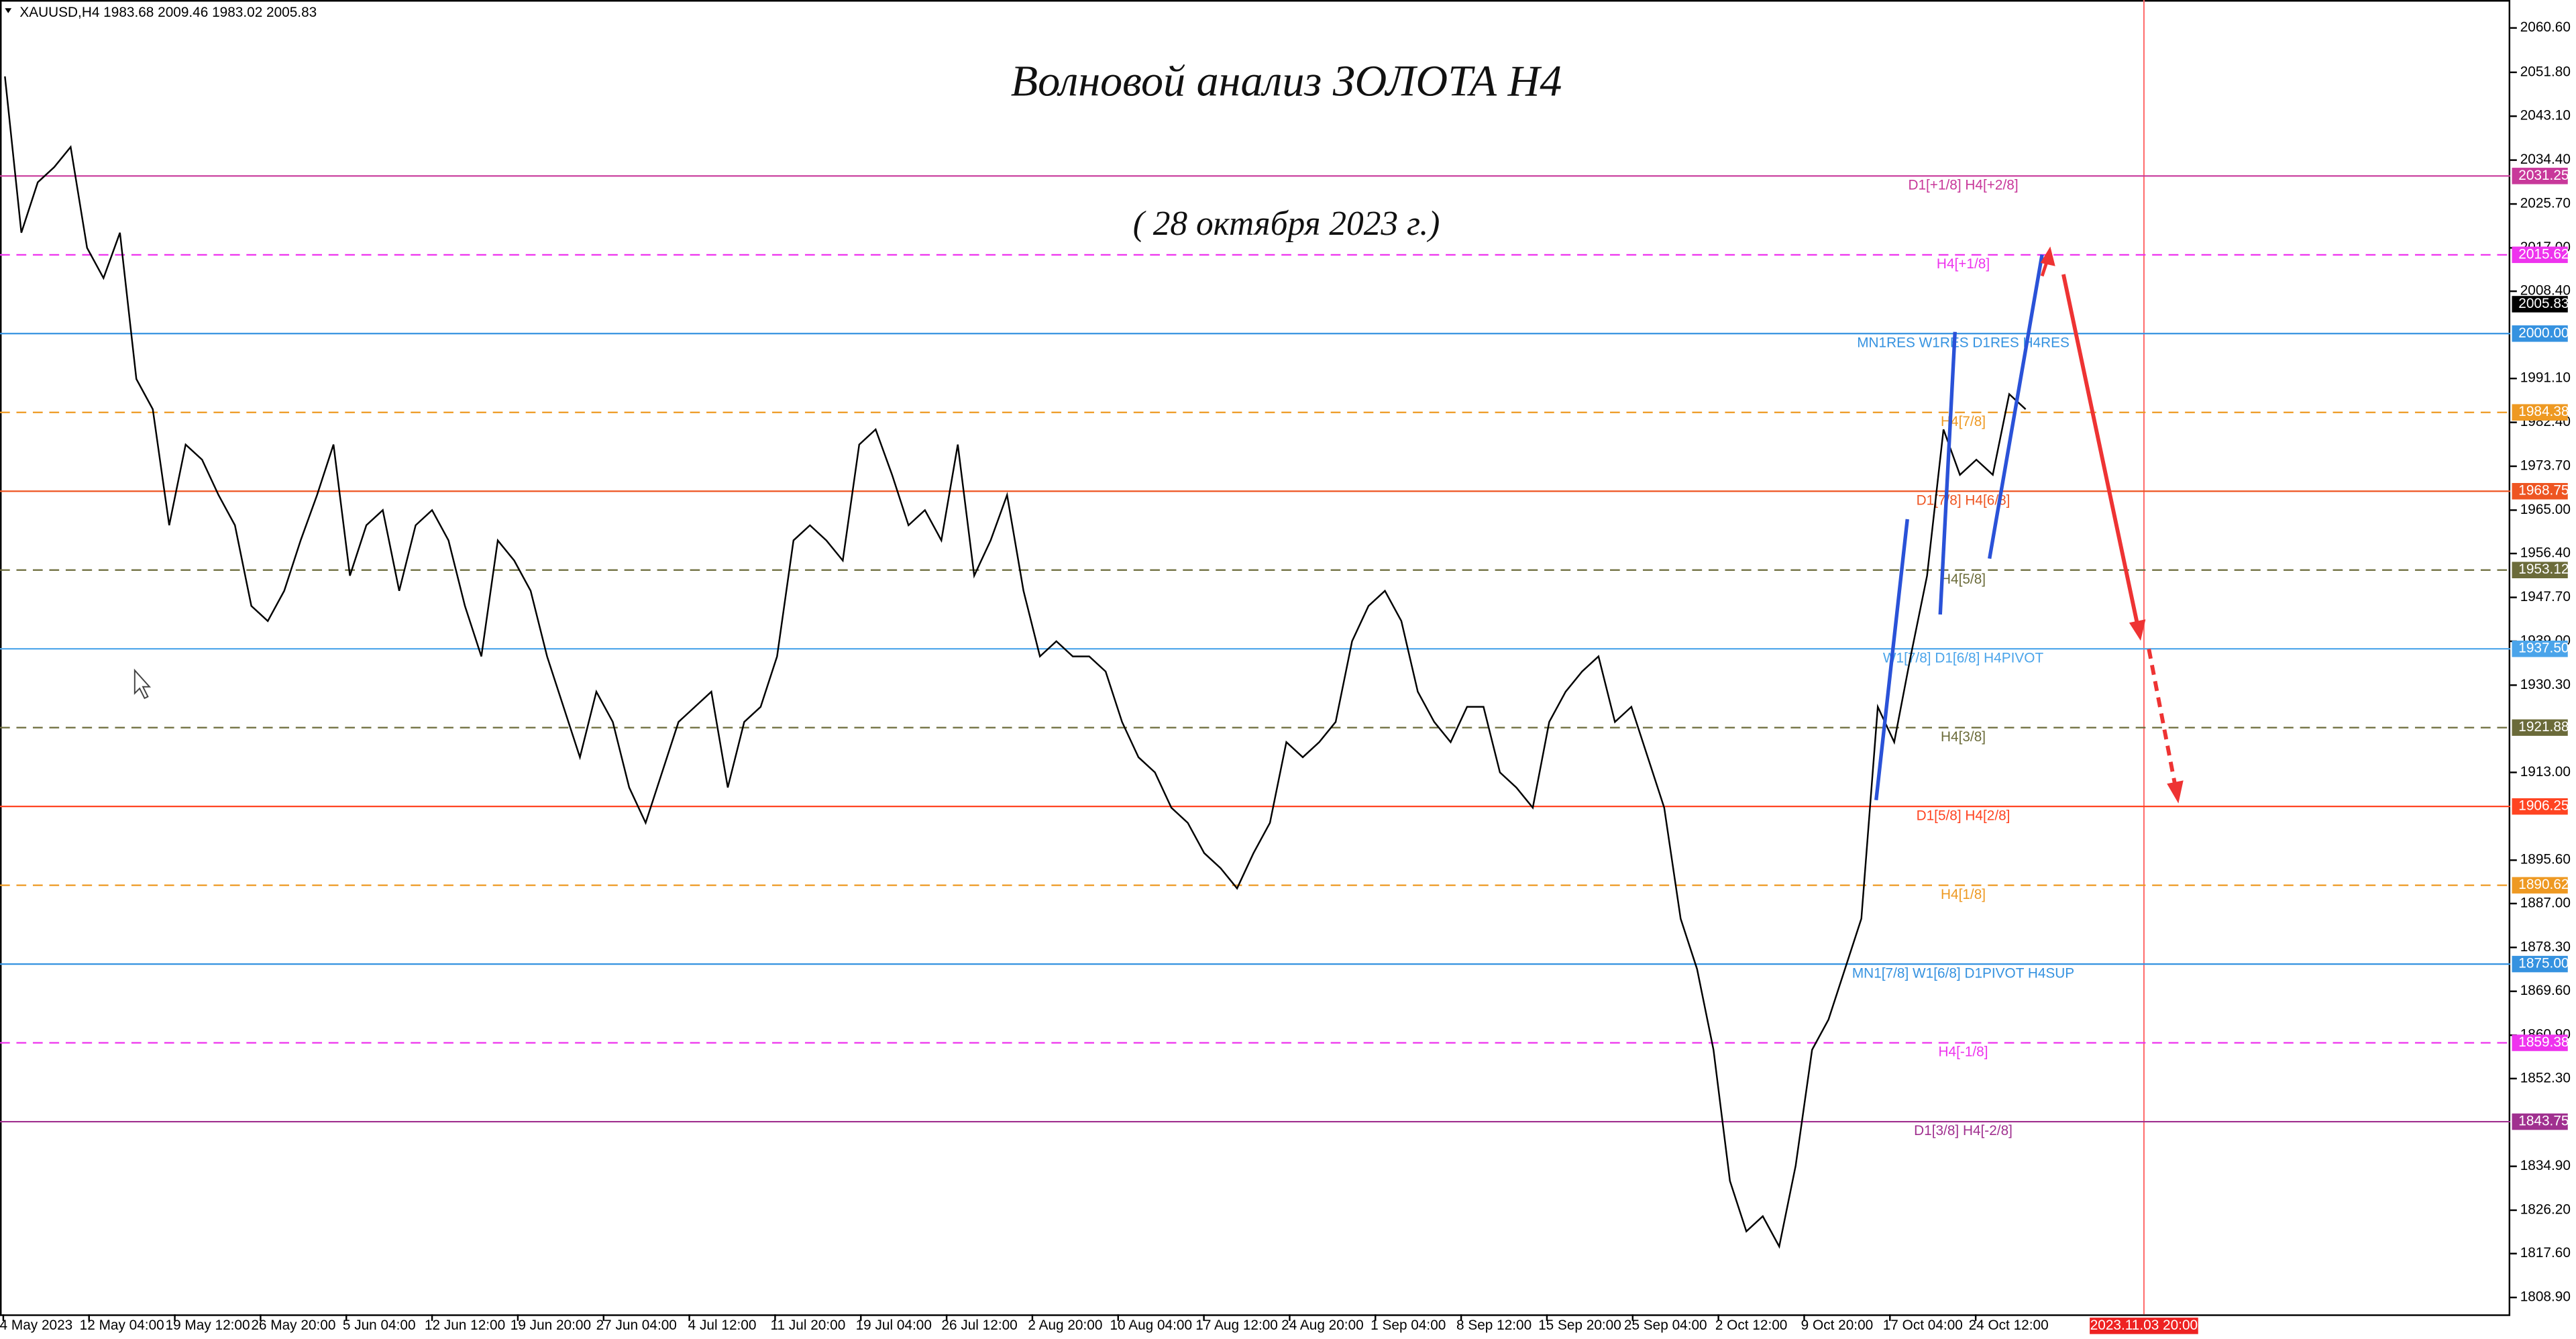 The height and width of the screenshot is (1339, 2576). I want to click on level-label: H4[+1/8], so click(1963, 264).